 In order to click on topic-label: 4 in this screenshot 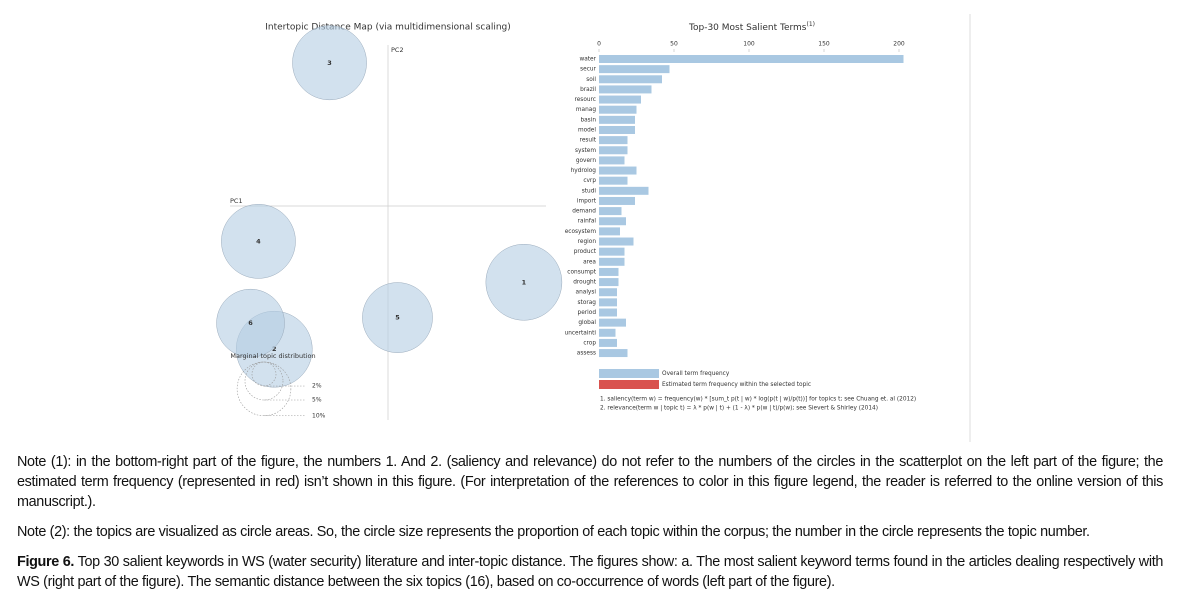, I will do `click(258, 241)`.